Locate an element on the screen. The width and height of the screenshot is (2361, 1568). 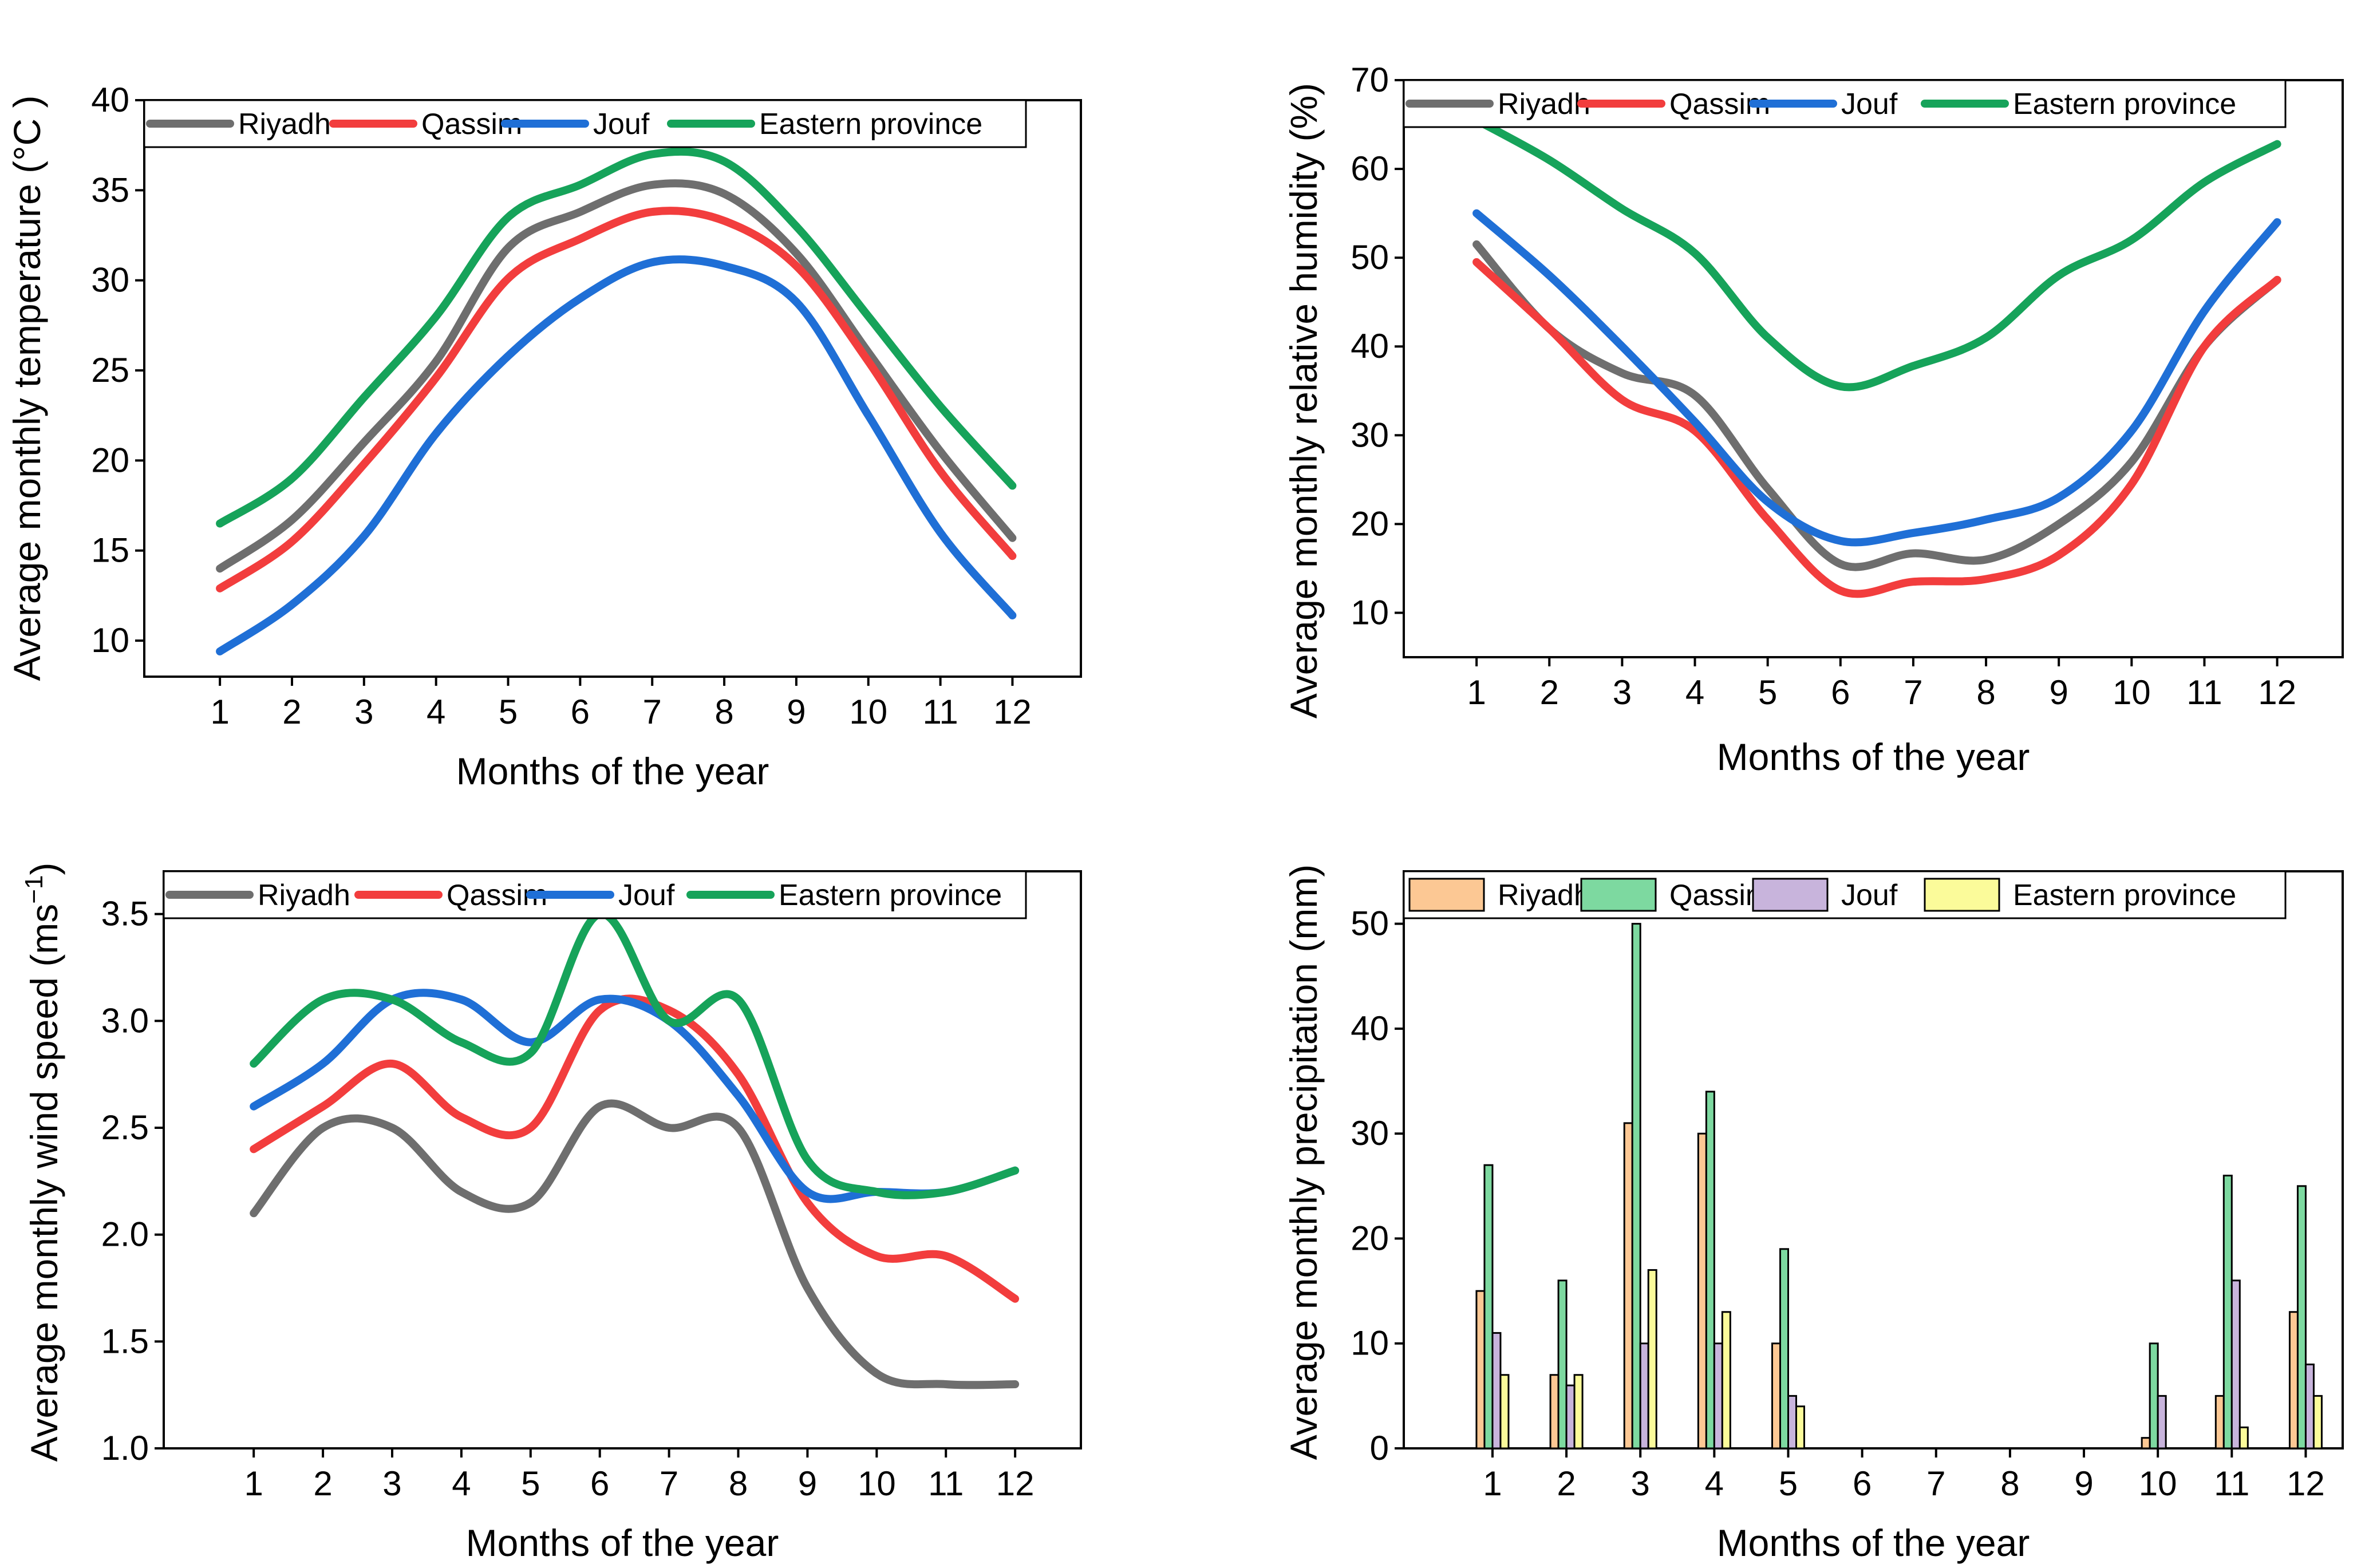
y-tick-label: 15 is located at coordinates (110, 550).